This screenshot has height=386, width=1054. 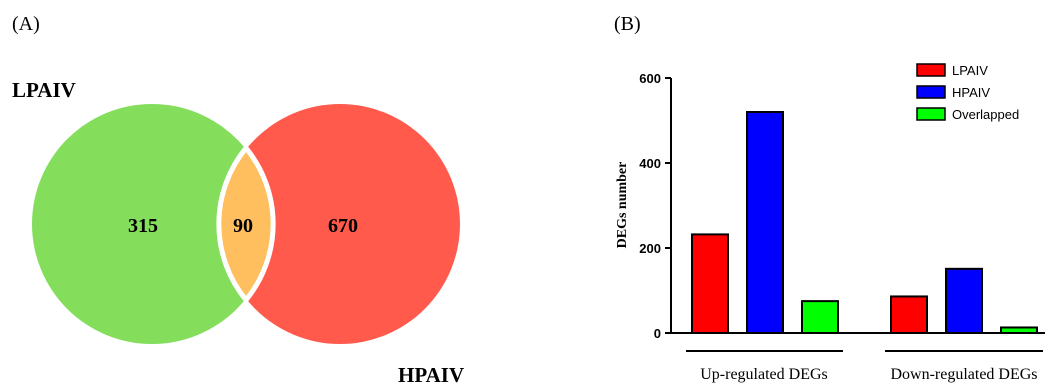 What do you see at coordinates (650, 163) in the screenshot?
I see `y-tick-label: 400` at bounding box center [650, 163].